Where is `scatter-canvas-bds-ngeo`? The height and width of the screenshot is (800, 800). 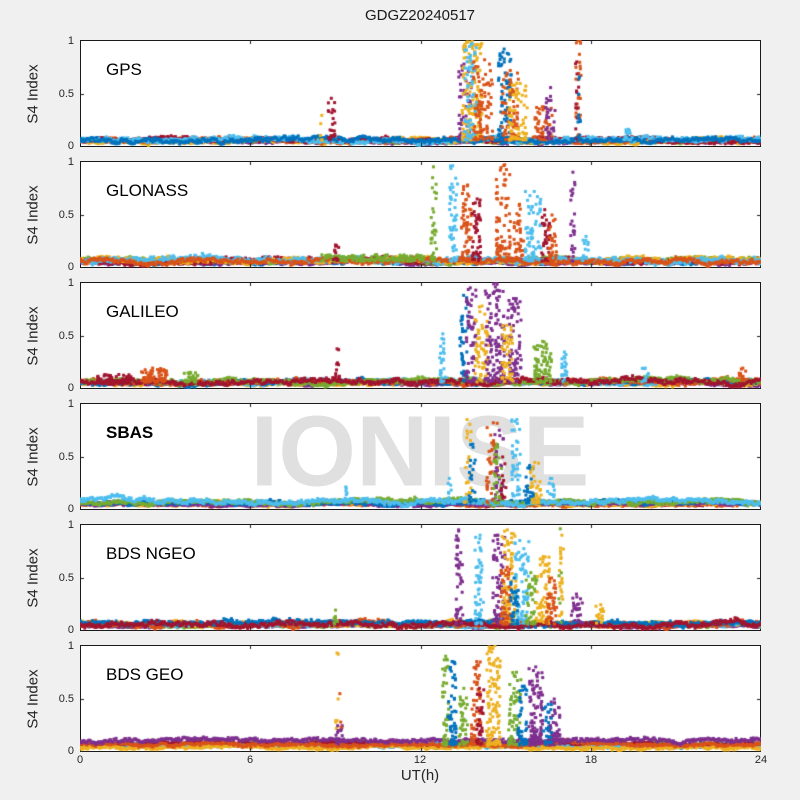
scatter-canvas-bds-ngeo is located at coordinates (420, 577).